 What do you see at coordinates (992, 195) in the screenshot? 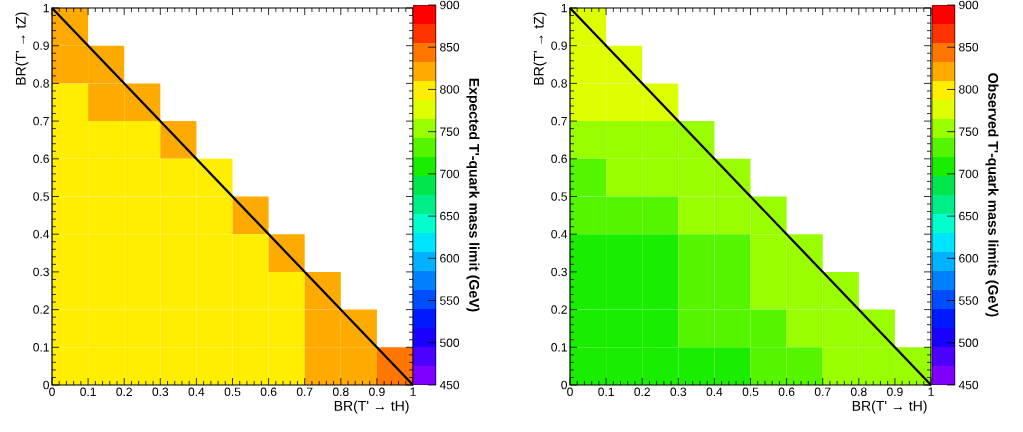
I see `color-bar-title: Observed T'-quark mass limits (GeV)` at bounding box center [992, 195].